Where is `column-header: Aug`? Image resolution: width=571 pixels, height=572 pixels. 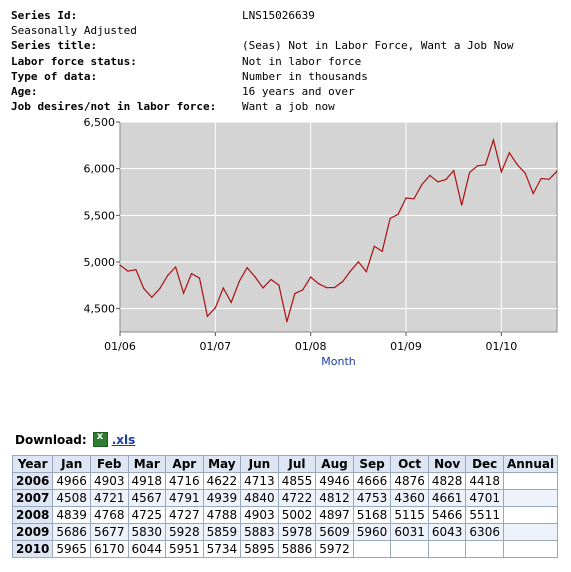
column-header: Aug is located at coordinates (334, 464).